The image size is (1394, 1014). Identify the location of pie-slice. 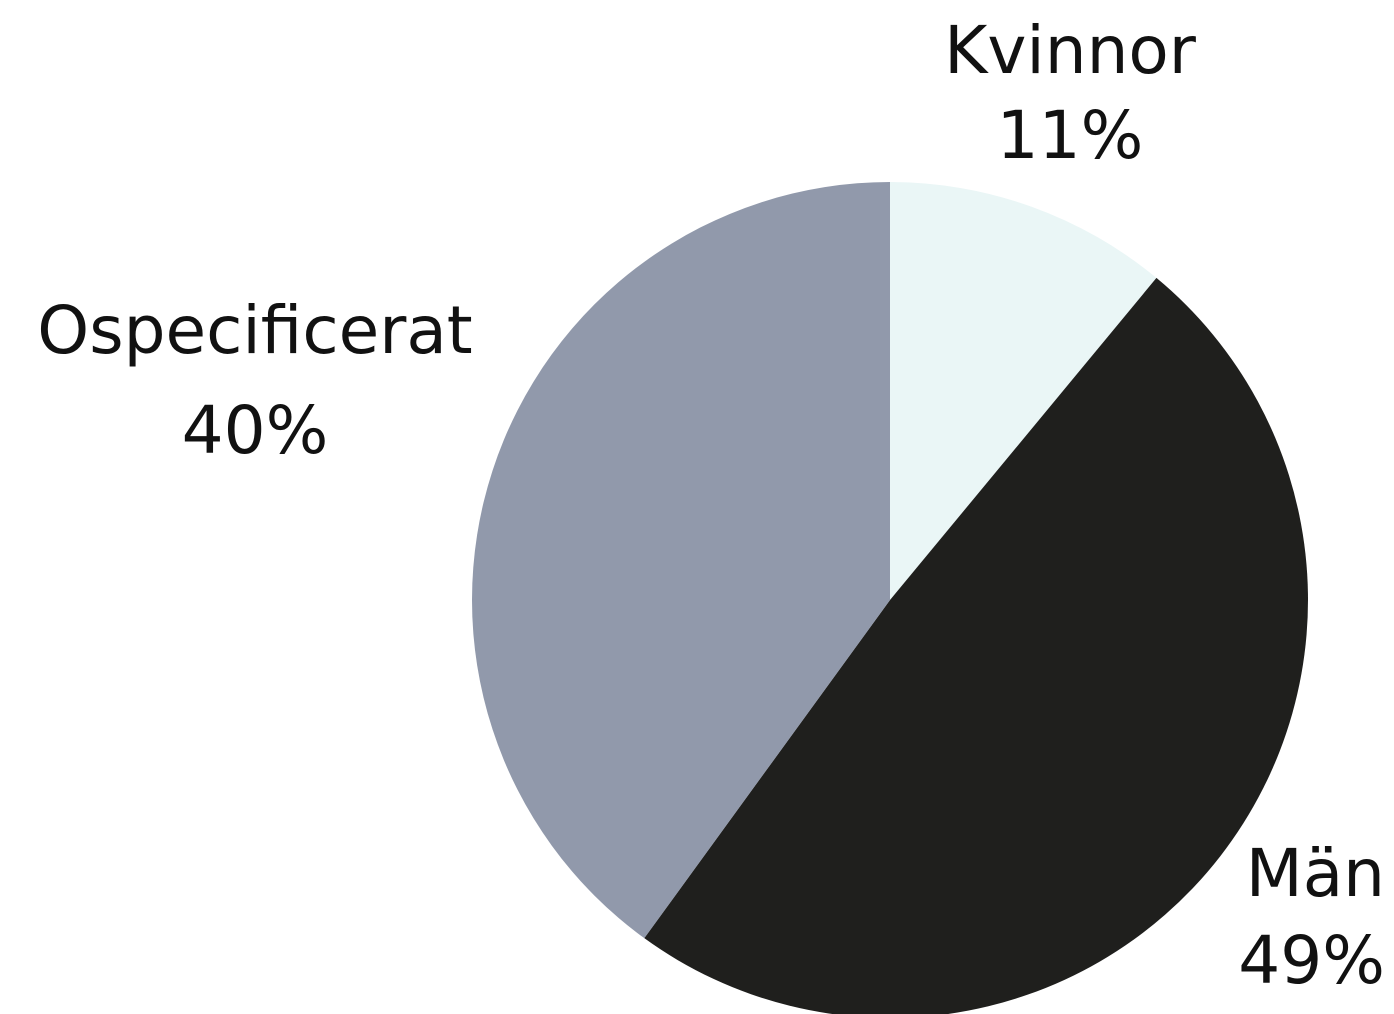
(1023, 391).